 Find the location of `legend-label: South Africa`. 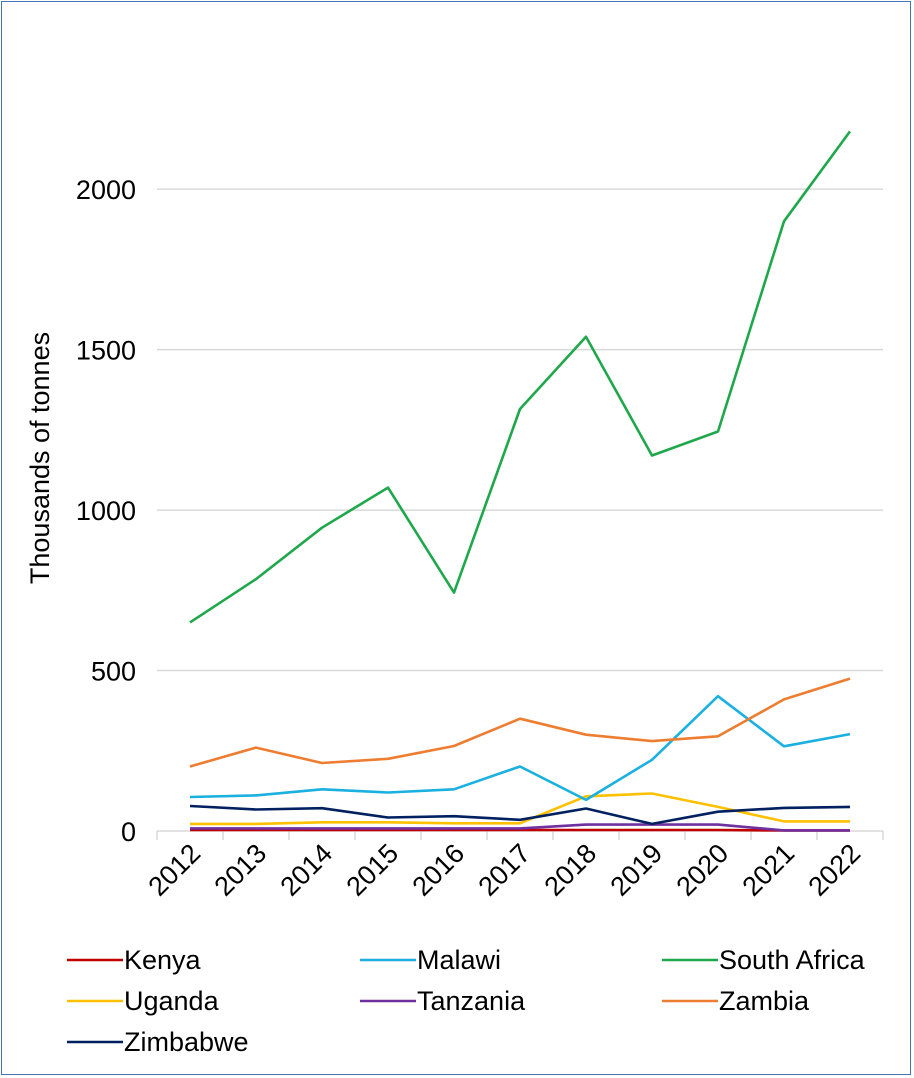

legend-label: South Africa is located at coordinates (792, 960).